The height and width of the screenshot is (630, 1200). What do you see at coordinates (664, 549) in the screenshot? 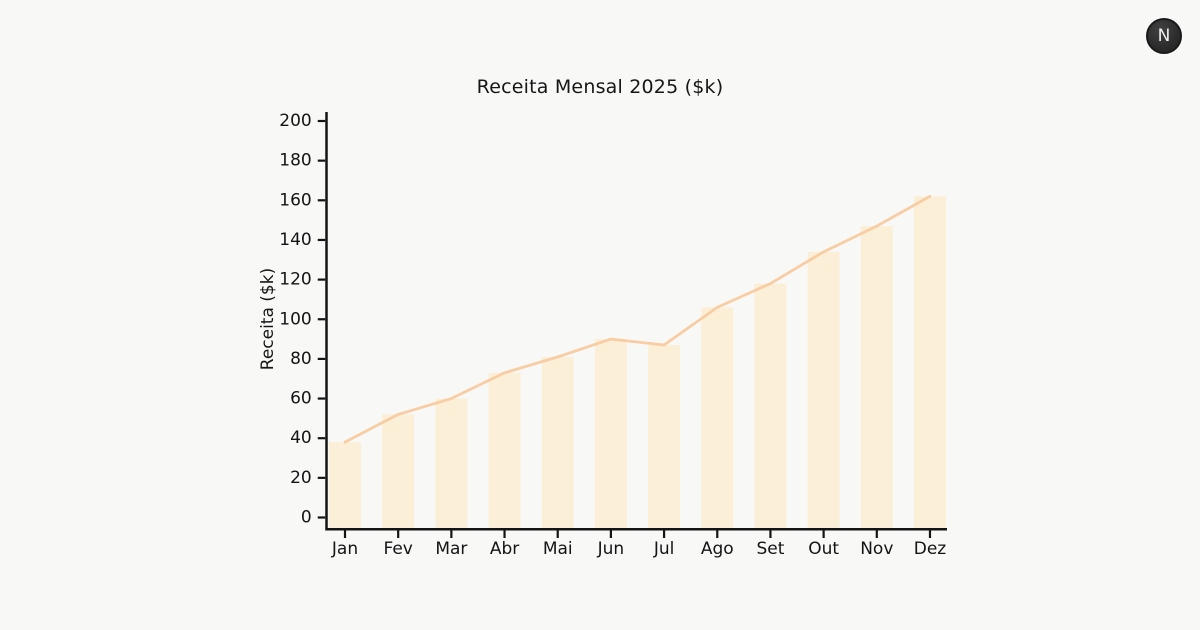
I see `x-tick-label-Jul: Jul` at bounding box center [664, 549].